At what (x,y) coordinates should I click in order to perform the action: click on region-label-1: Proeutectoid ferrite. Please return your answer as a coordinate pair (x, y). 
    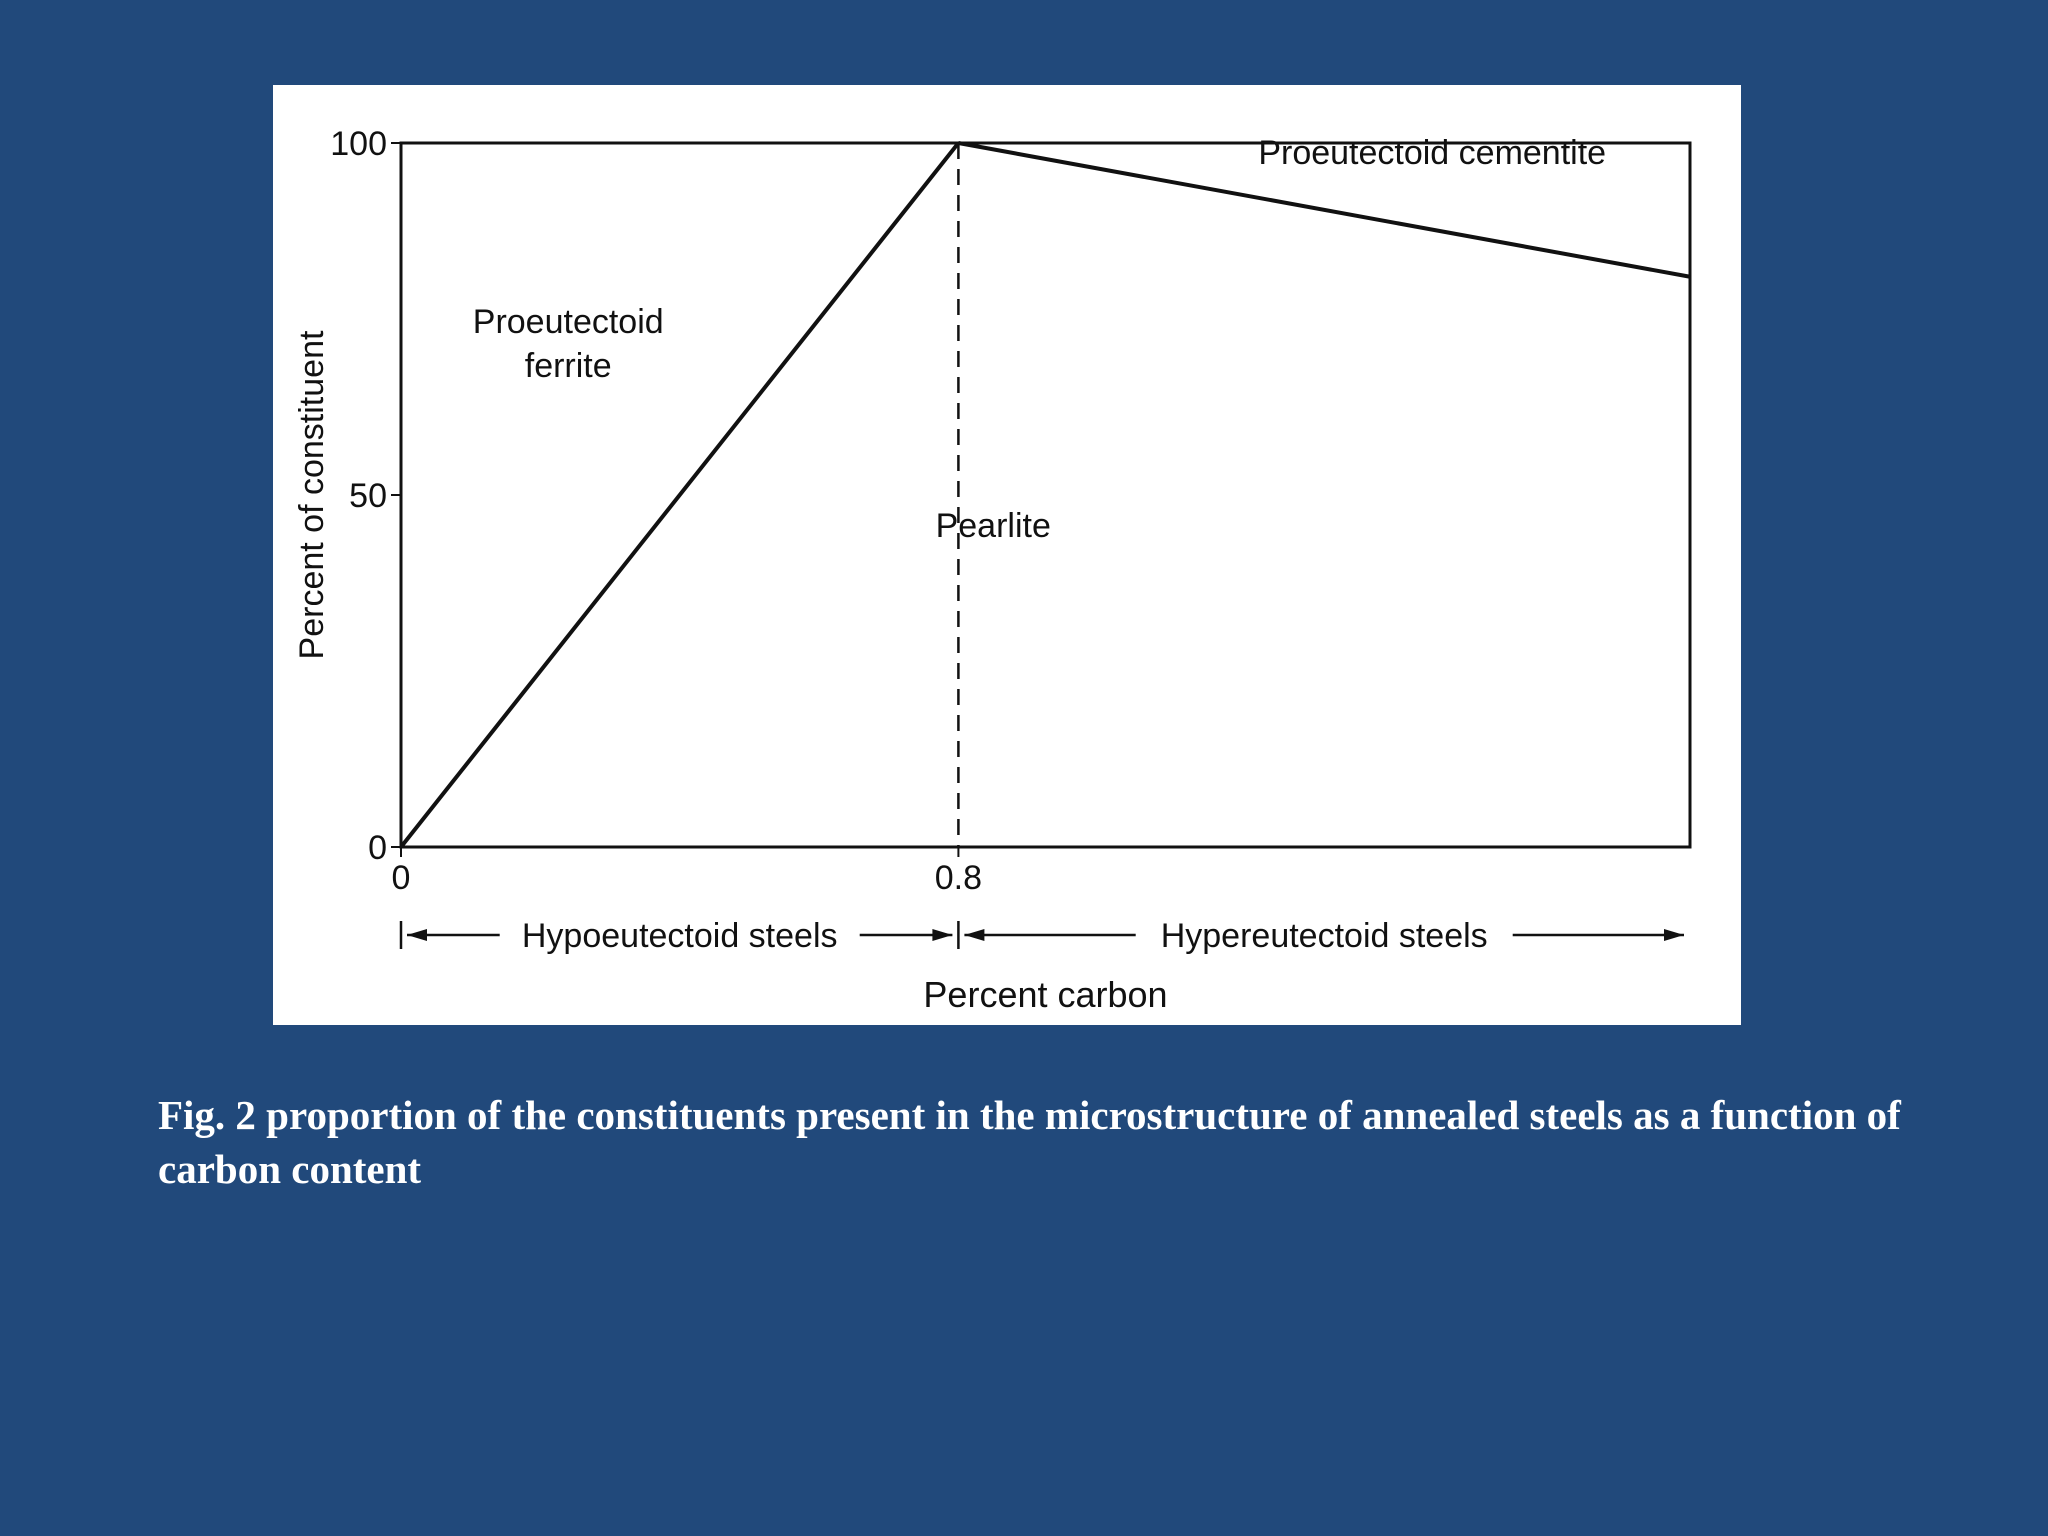
    Looking at the image, I should click on (568, 344).